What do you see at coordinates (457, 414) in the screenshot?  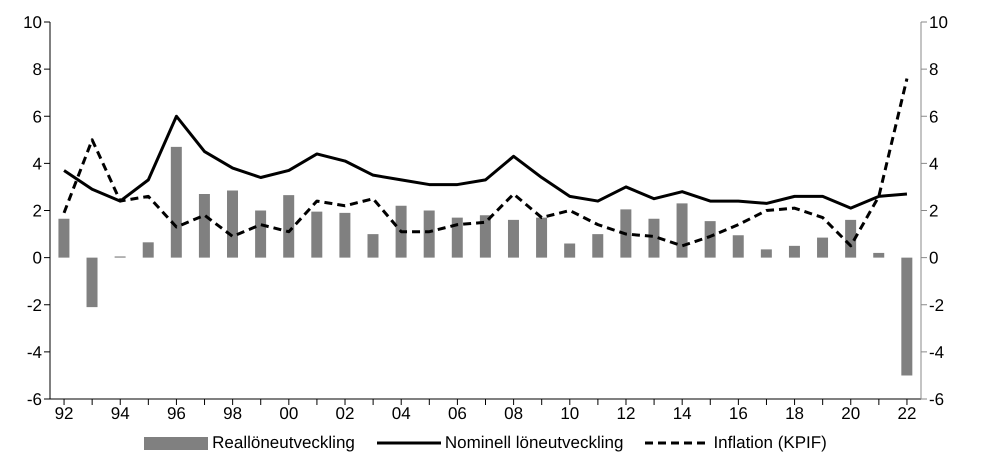 I see `x-tick-label: 06` at bounding box center [457, 414].